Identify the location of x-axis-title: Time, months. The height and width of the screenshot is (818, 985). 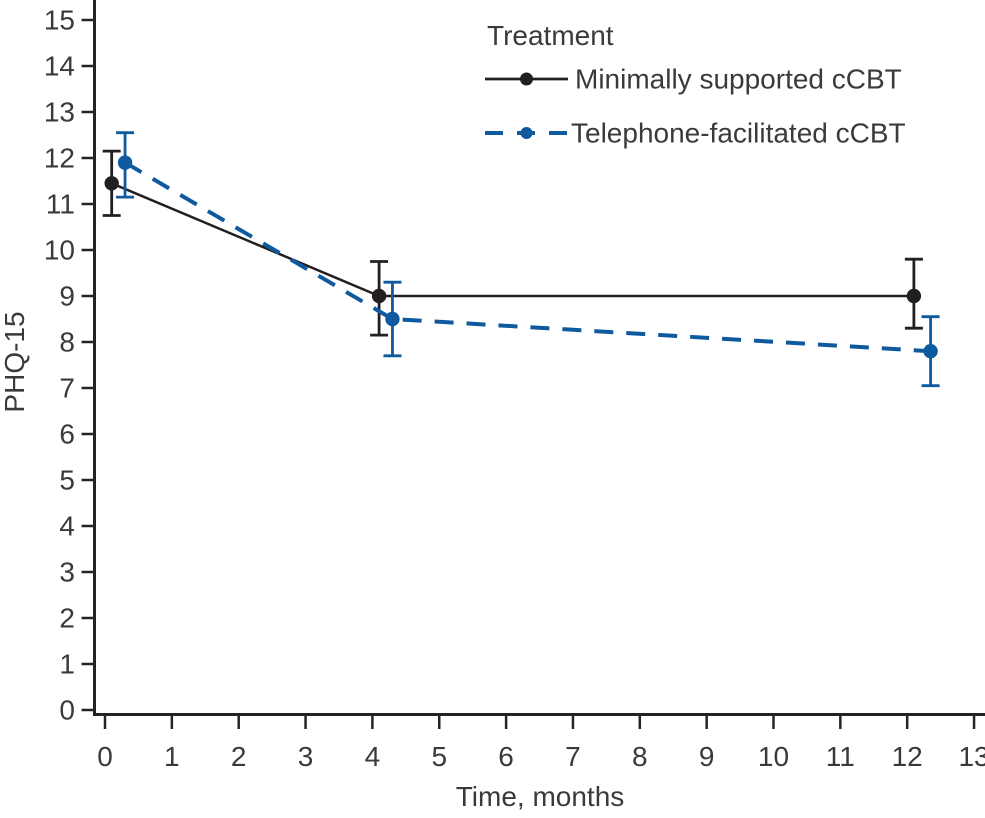
(540, 796).